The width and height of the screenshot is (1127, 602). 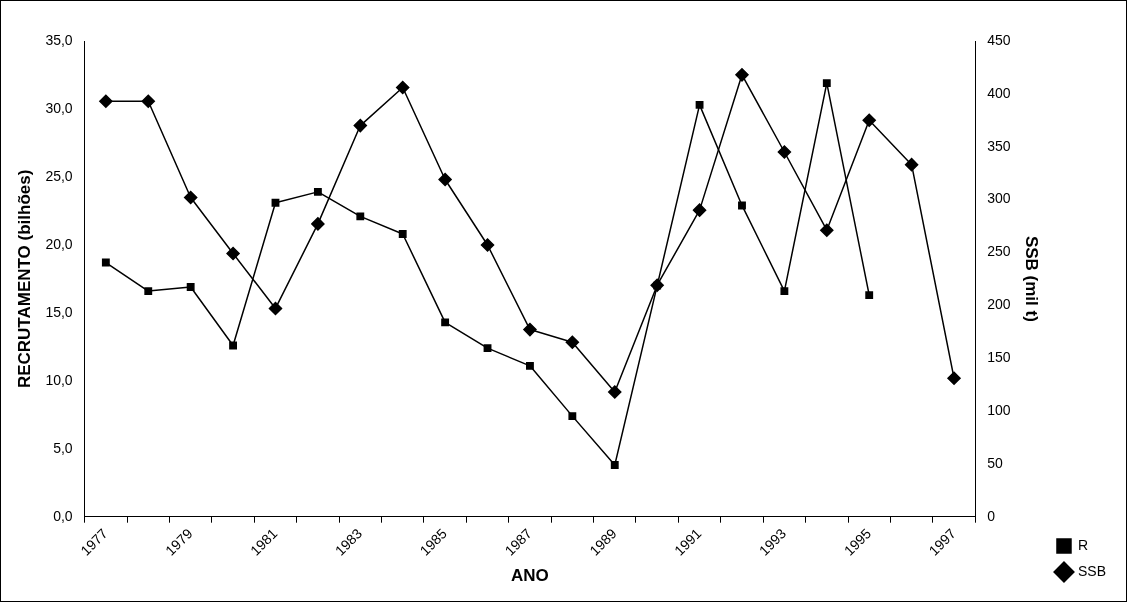 I want to click on y2-tick-label: 50, so click(x=995, y=462).